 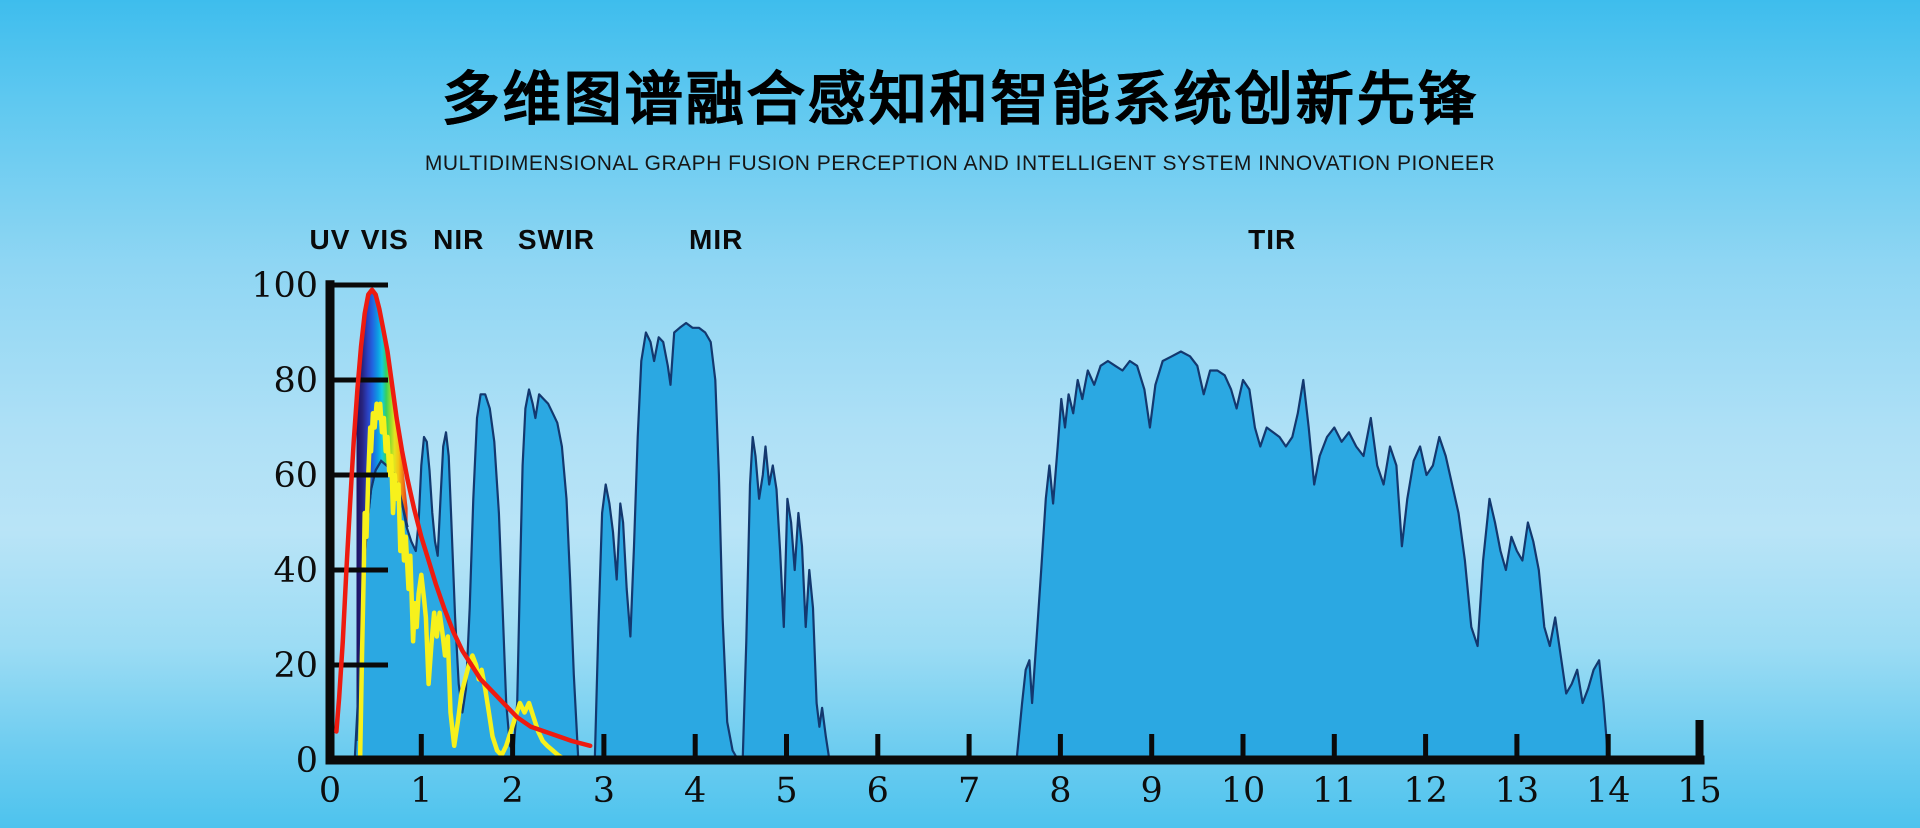 I want to click on x-tick-label: 4, so click(x=695, y=791).